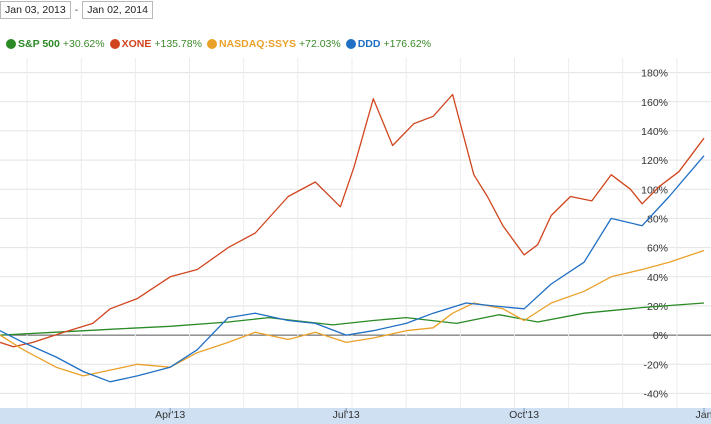 This screenshot has height=424, width=711. Describe the element at coordinates (654, 74) in the screenshot. I see `y-tick-label: 180%` at that location.